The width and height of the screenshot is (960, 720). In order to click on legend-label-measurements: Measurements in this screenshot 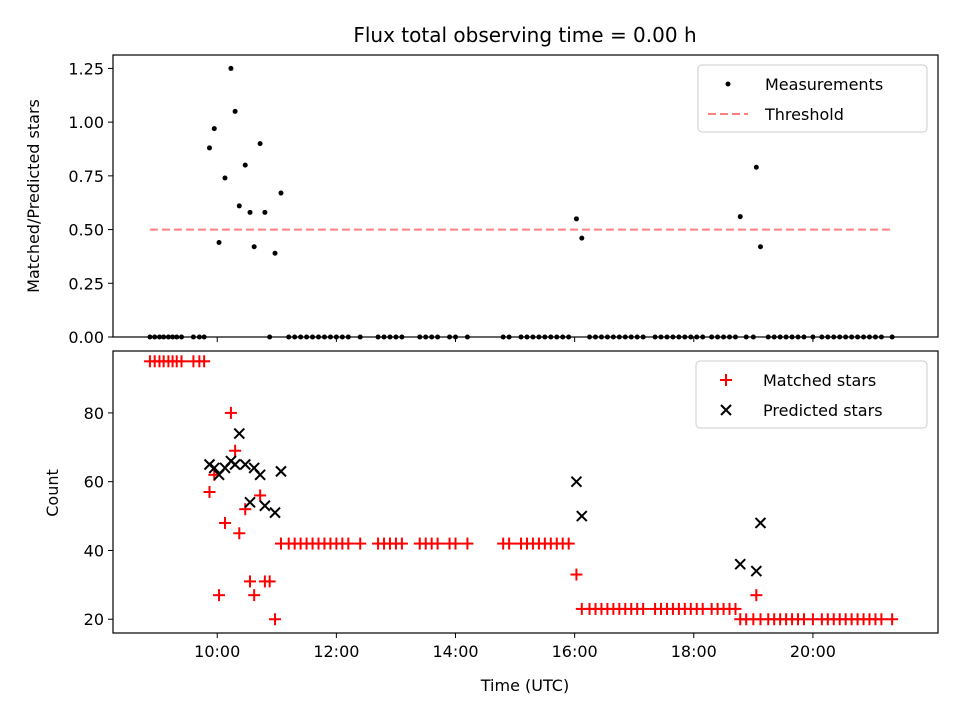, I will do `click(824, 84)`.